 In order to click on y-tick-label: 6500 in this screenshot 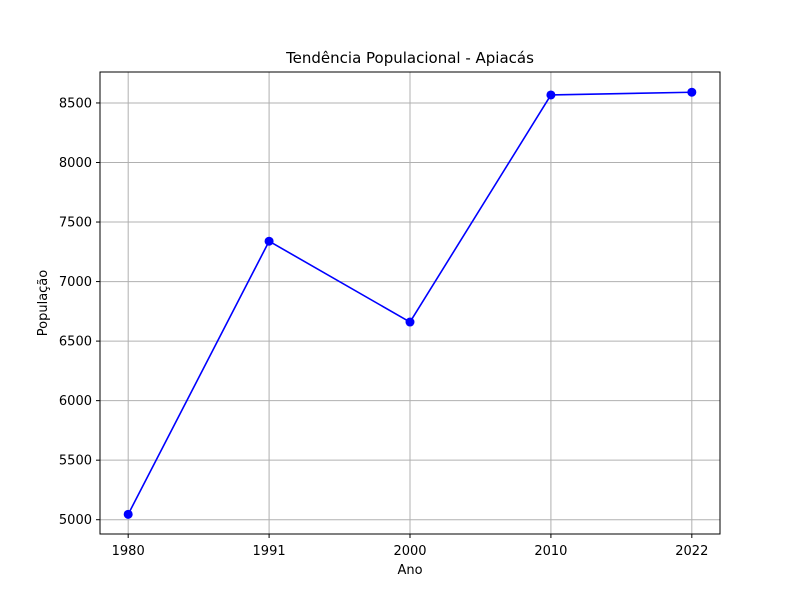, I will do `click(75, 342)`.